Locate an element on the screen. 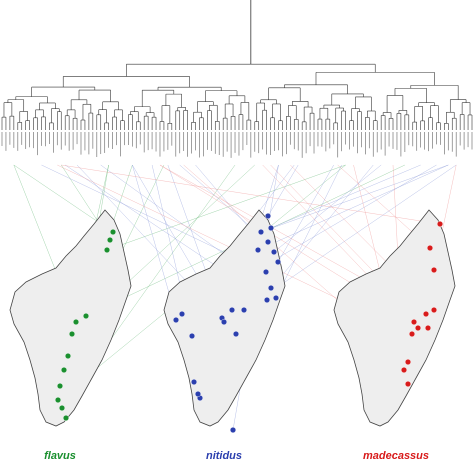  link-flavus is located at coordinates (226, 207).